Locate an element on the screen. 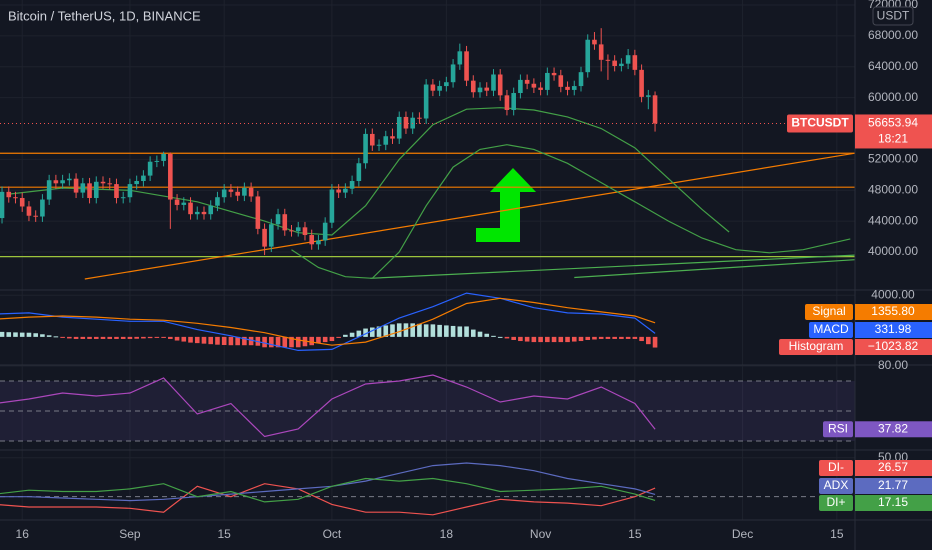  currency-badge is located at coordinates (893, 16).